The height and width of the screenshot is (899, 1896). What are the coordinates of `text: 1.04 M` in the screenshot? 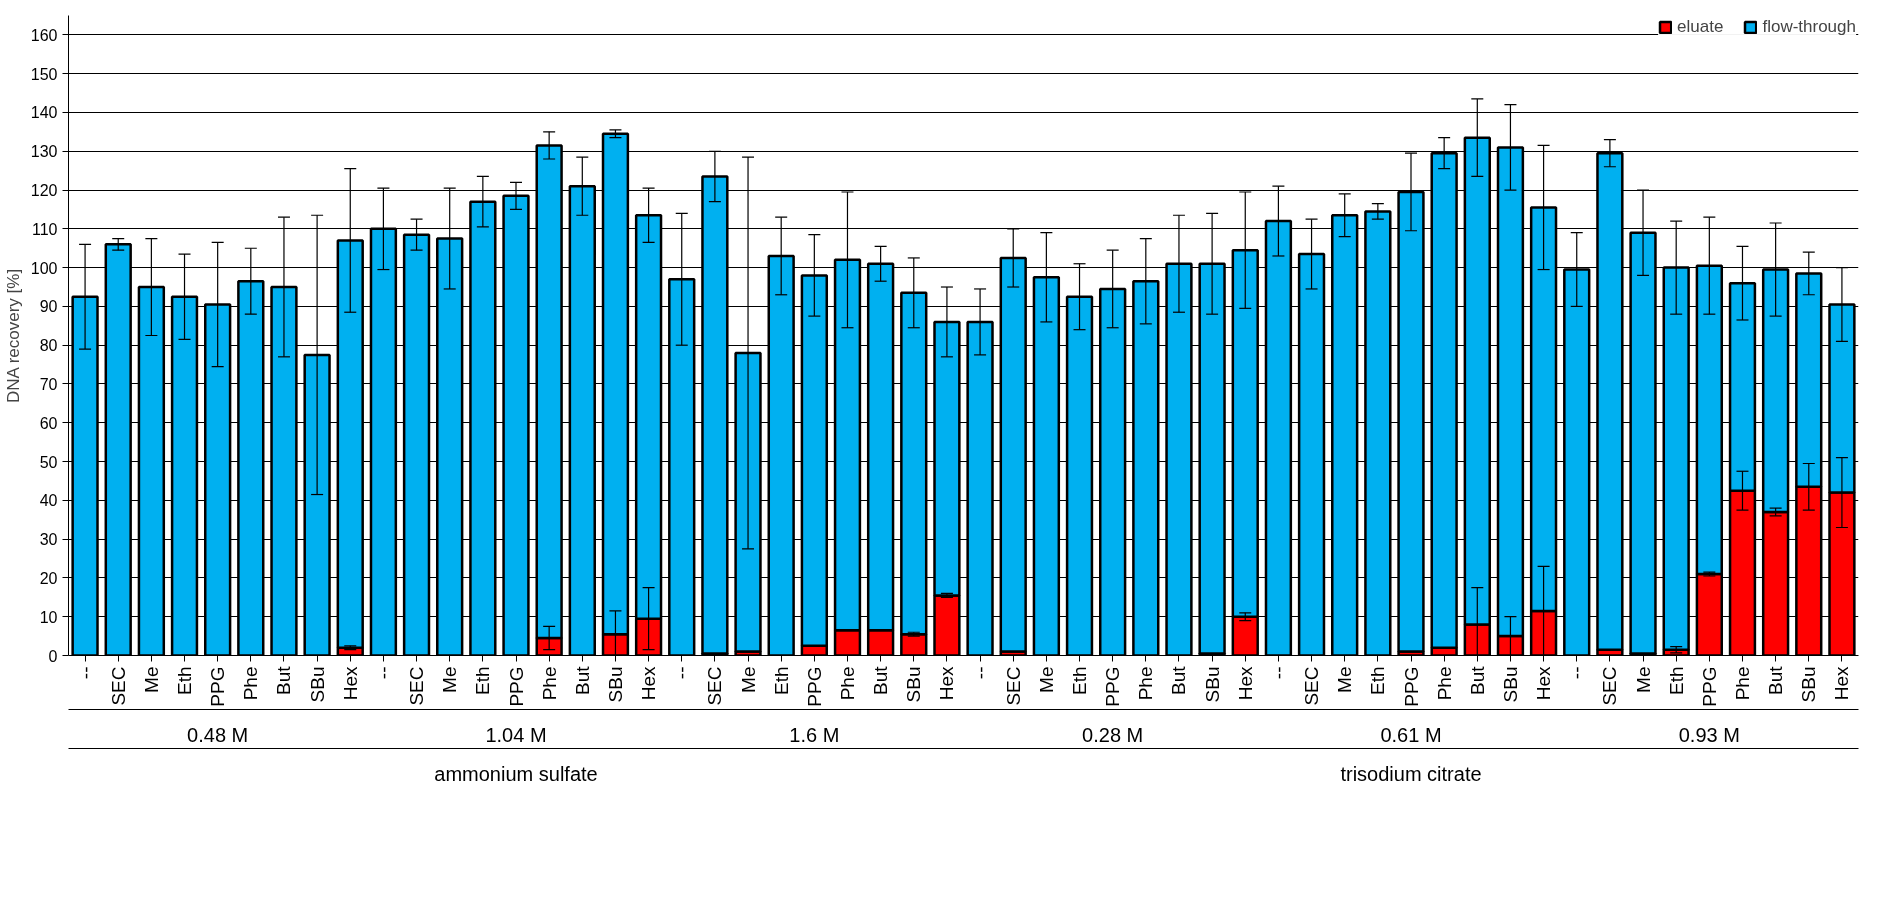 It's located at (516, 734).